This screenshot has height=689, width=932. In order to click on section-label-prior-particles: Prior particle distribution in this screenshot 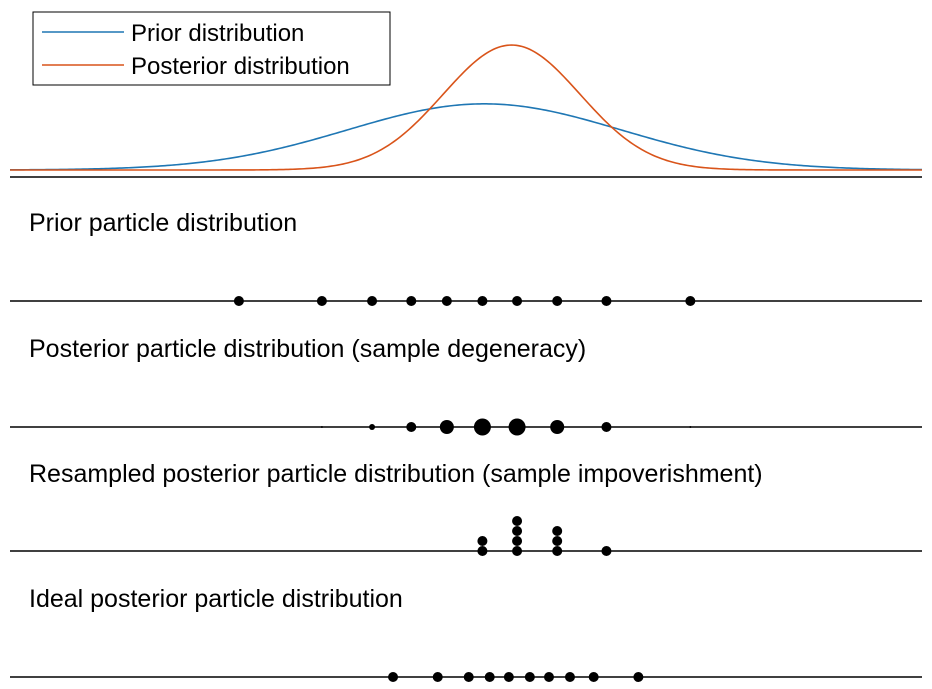, I will do `click(163, 223)`.